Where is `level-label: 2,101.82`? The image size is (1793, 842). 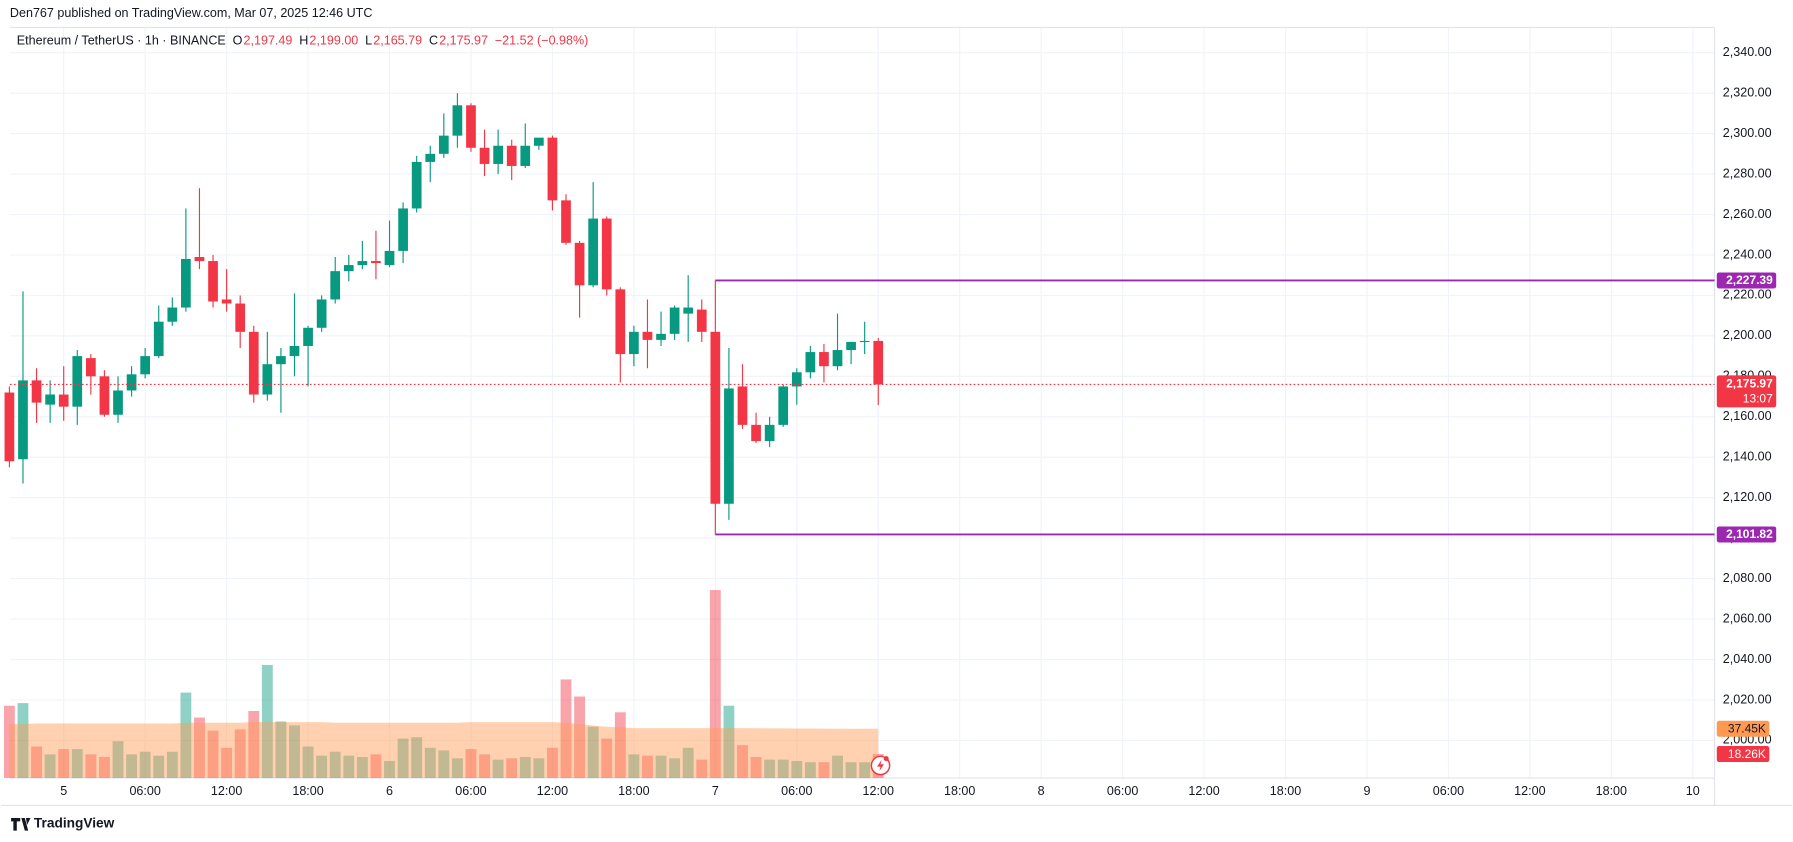 level-label: 2,101.82 is located at coordinates (1749, 534).